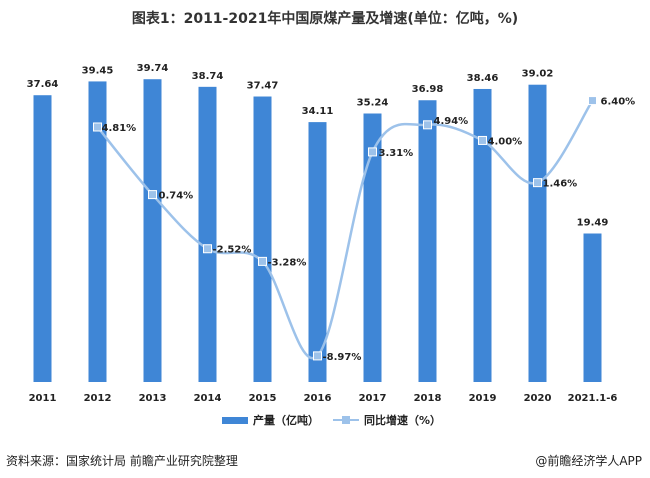  Describe the element at coordinates (122, 461) in the screenshot. I see `source-note: 资料来源：国家统计局 前瞻产业研究院整理` at that location.